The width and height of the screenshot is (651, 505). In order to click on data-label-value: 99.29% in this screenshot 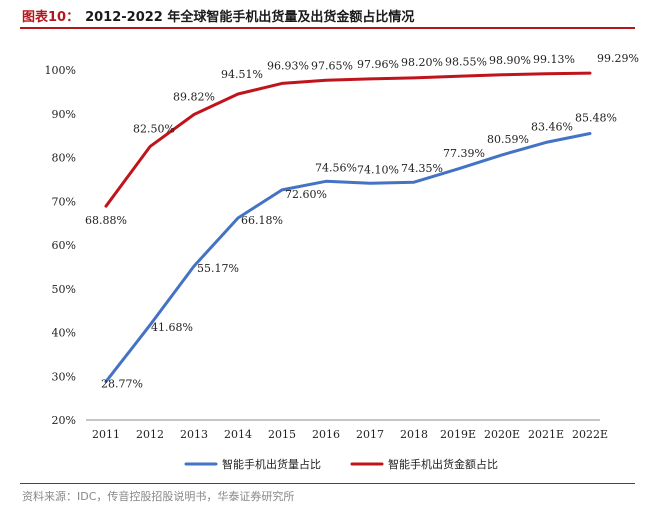, I will do `click(618, 58)`.